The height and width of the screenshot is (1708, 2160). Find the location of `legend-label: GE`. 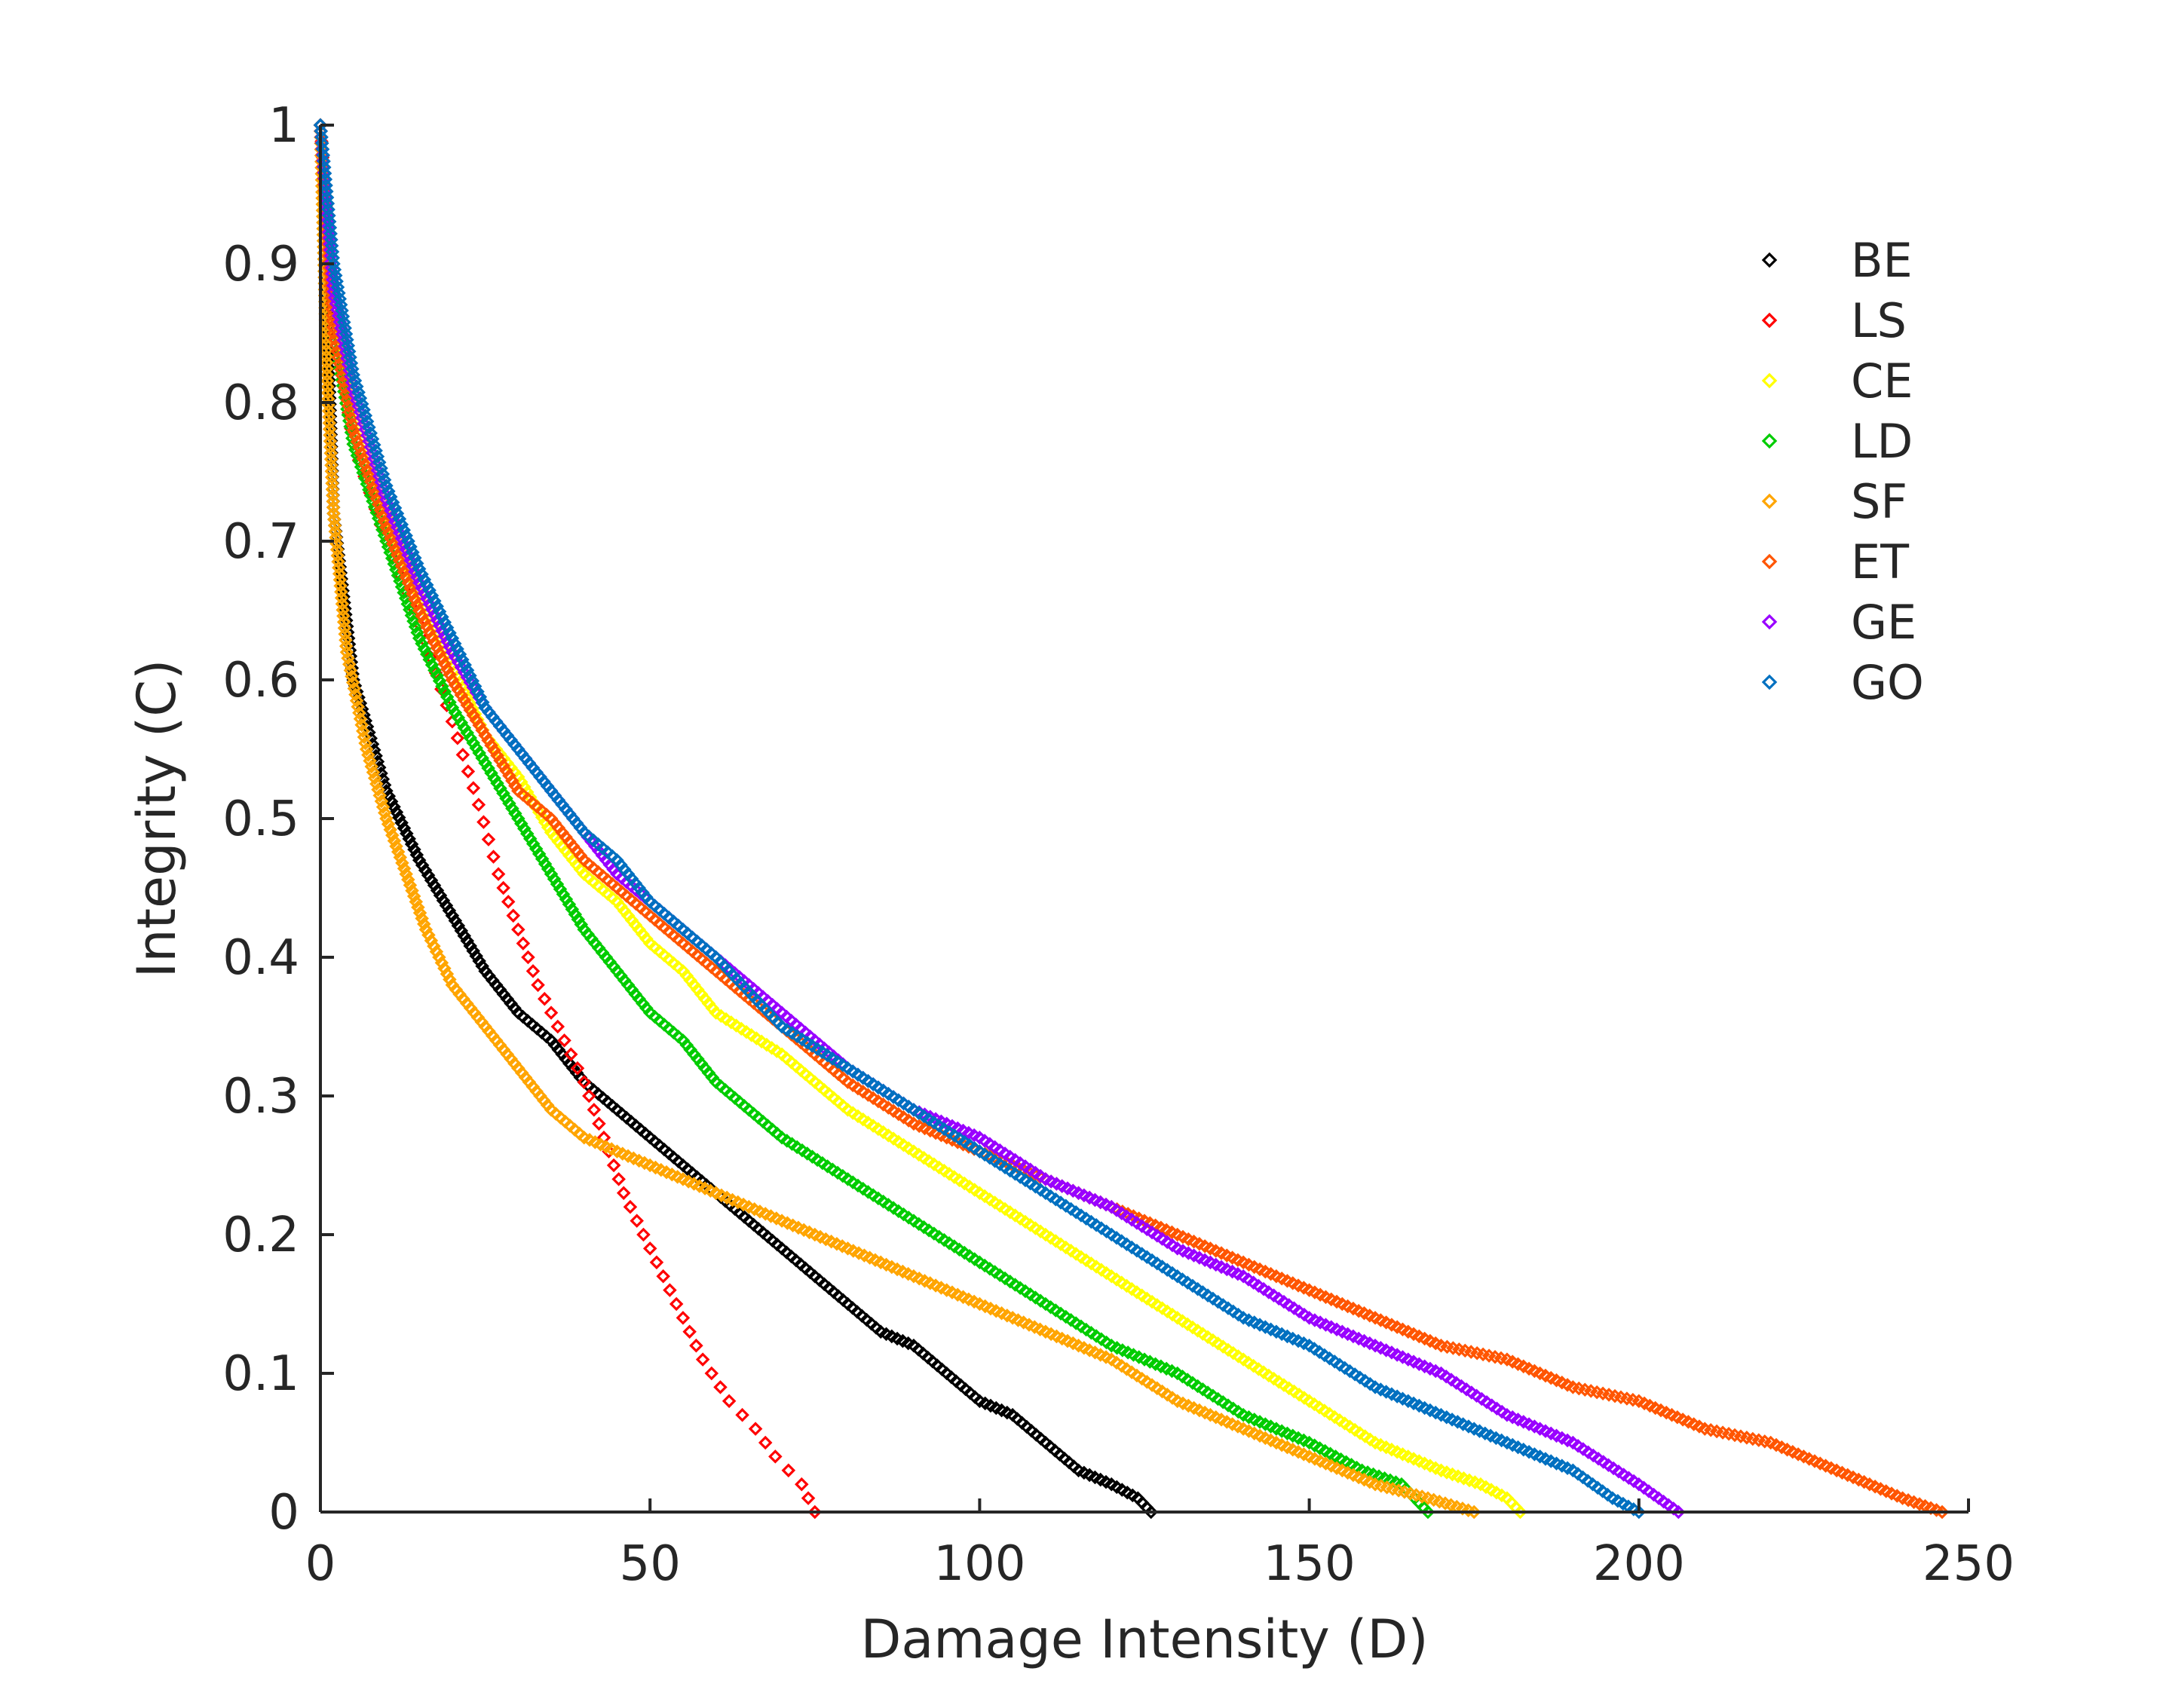

legend-label: GE is located at coordinates (1883, 622).